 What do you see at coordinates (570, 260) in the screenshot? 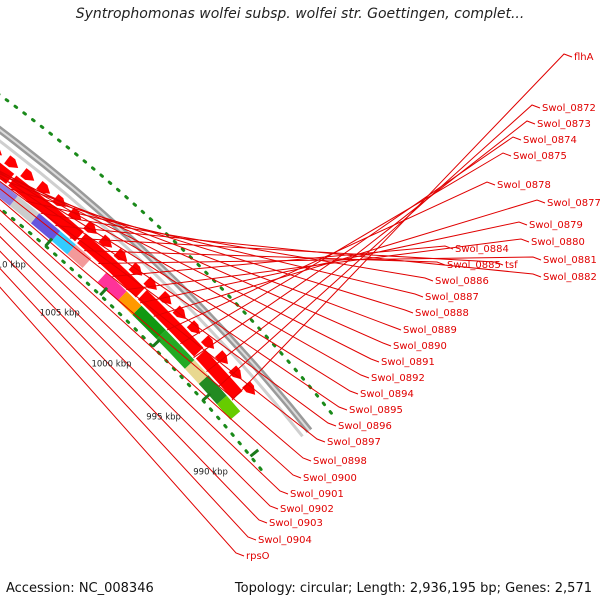
I see `gene-label: Swol_0881` at bounding box center [570, 260].